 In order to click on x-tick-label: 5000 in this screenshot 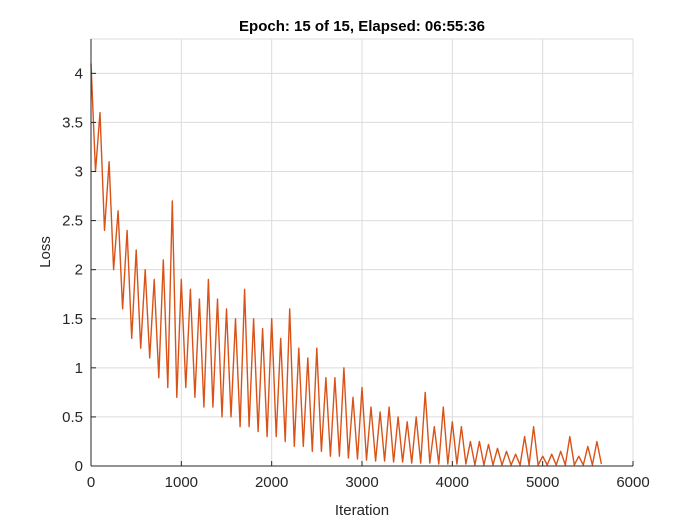, I will do `click(542, 482)`.